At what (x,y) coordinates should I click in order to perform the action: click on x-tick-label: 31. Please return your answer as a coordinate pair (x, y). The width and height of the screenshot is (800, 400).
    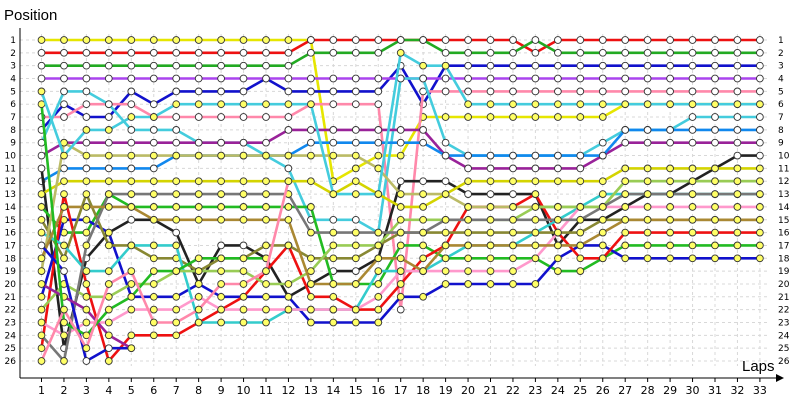
    Looking at the image, I should click on (715, 390).